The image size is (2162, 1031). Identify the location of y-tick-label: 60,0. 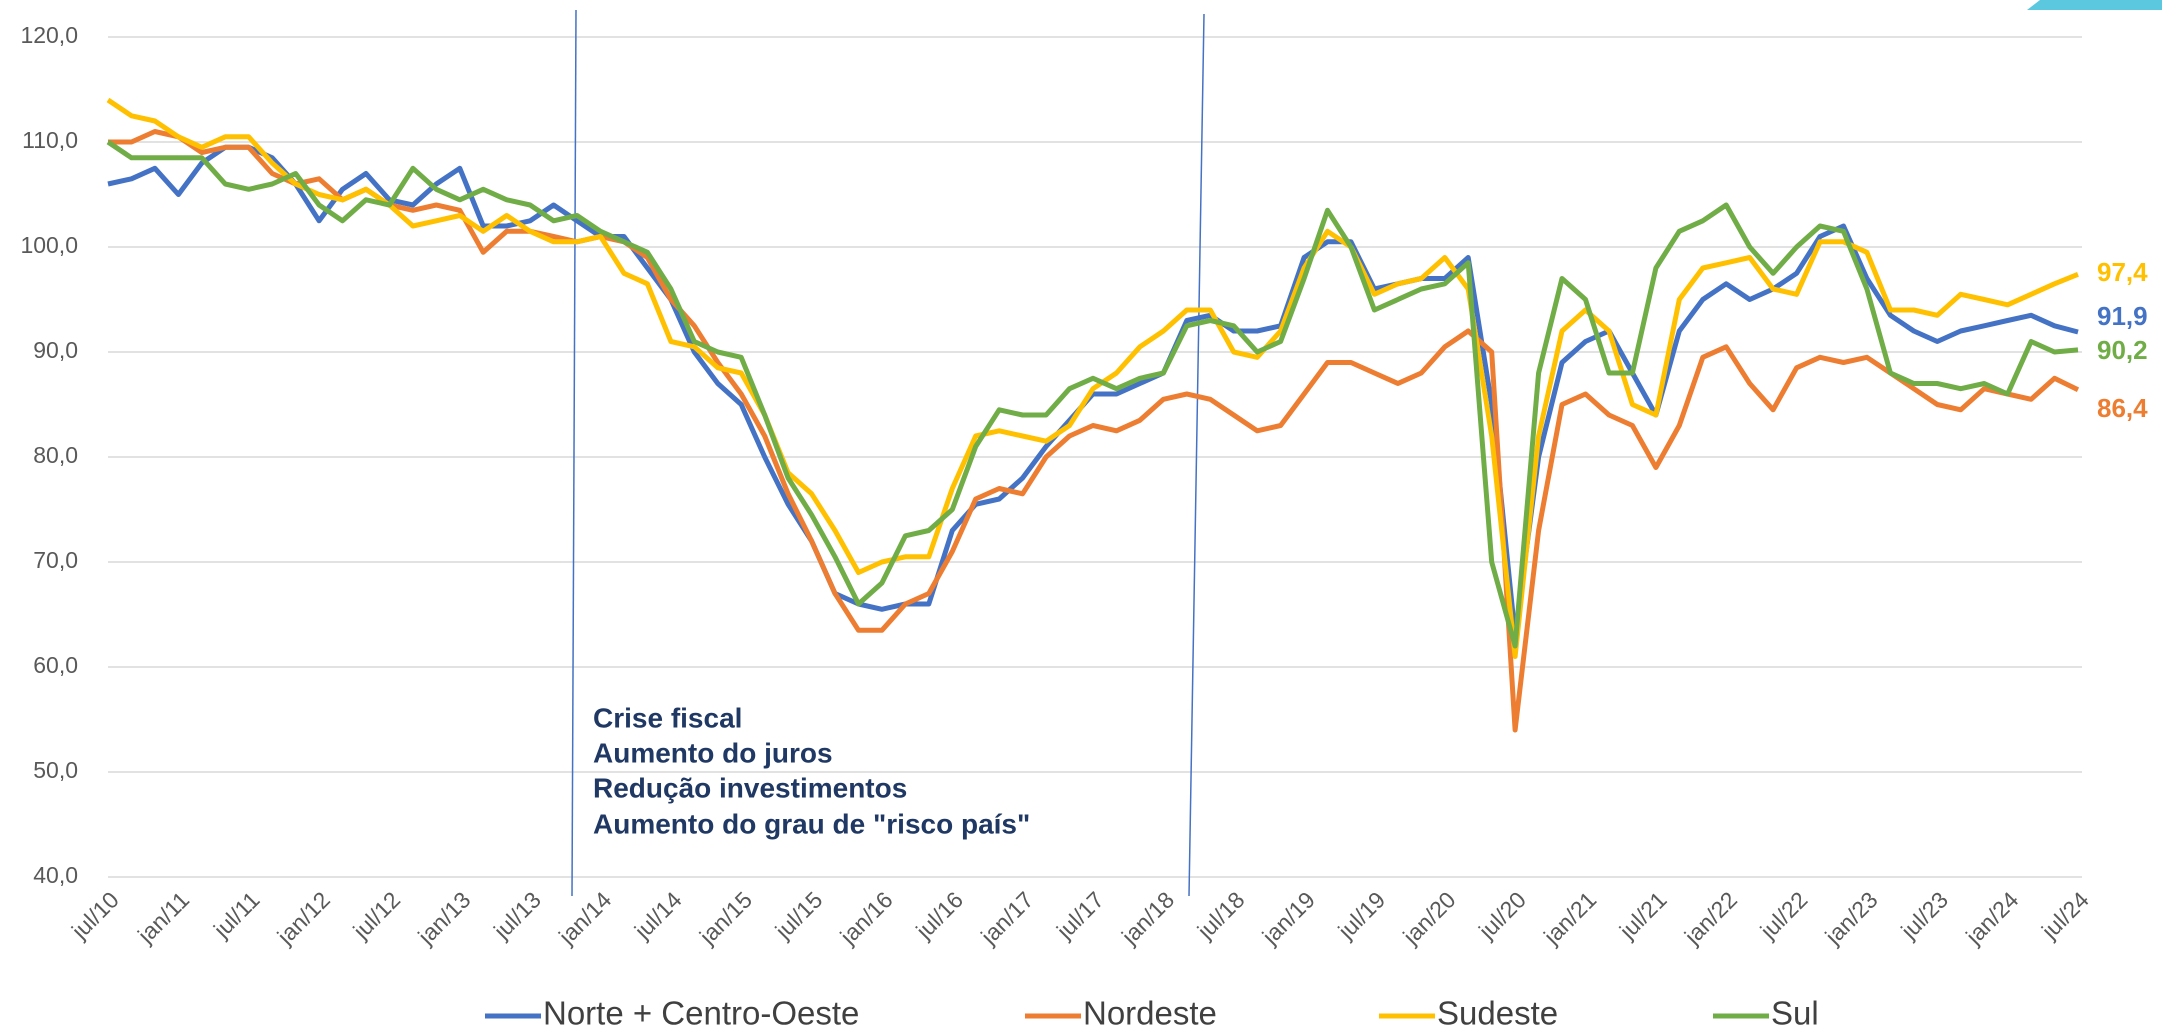
(55, 665).